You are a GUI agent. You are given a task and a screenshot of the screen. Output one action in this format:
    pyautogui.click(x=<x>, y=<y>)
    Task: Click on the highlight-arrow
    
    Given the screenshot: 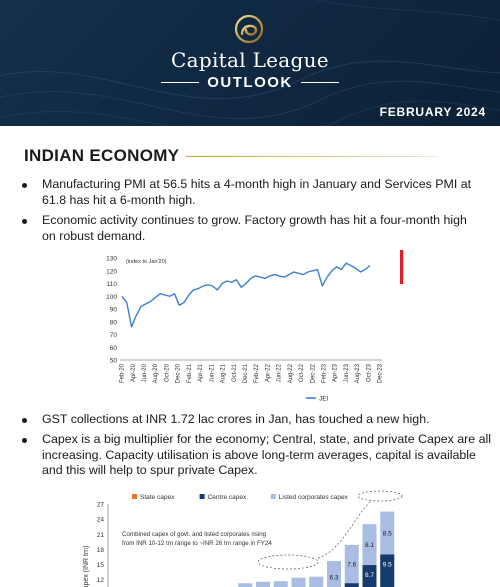 What is the action you would take?
    pyautogui.click(x=344, y=530)
    